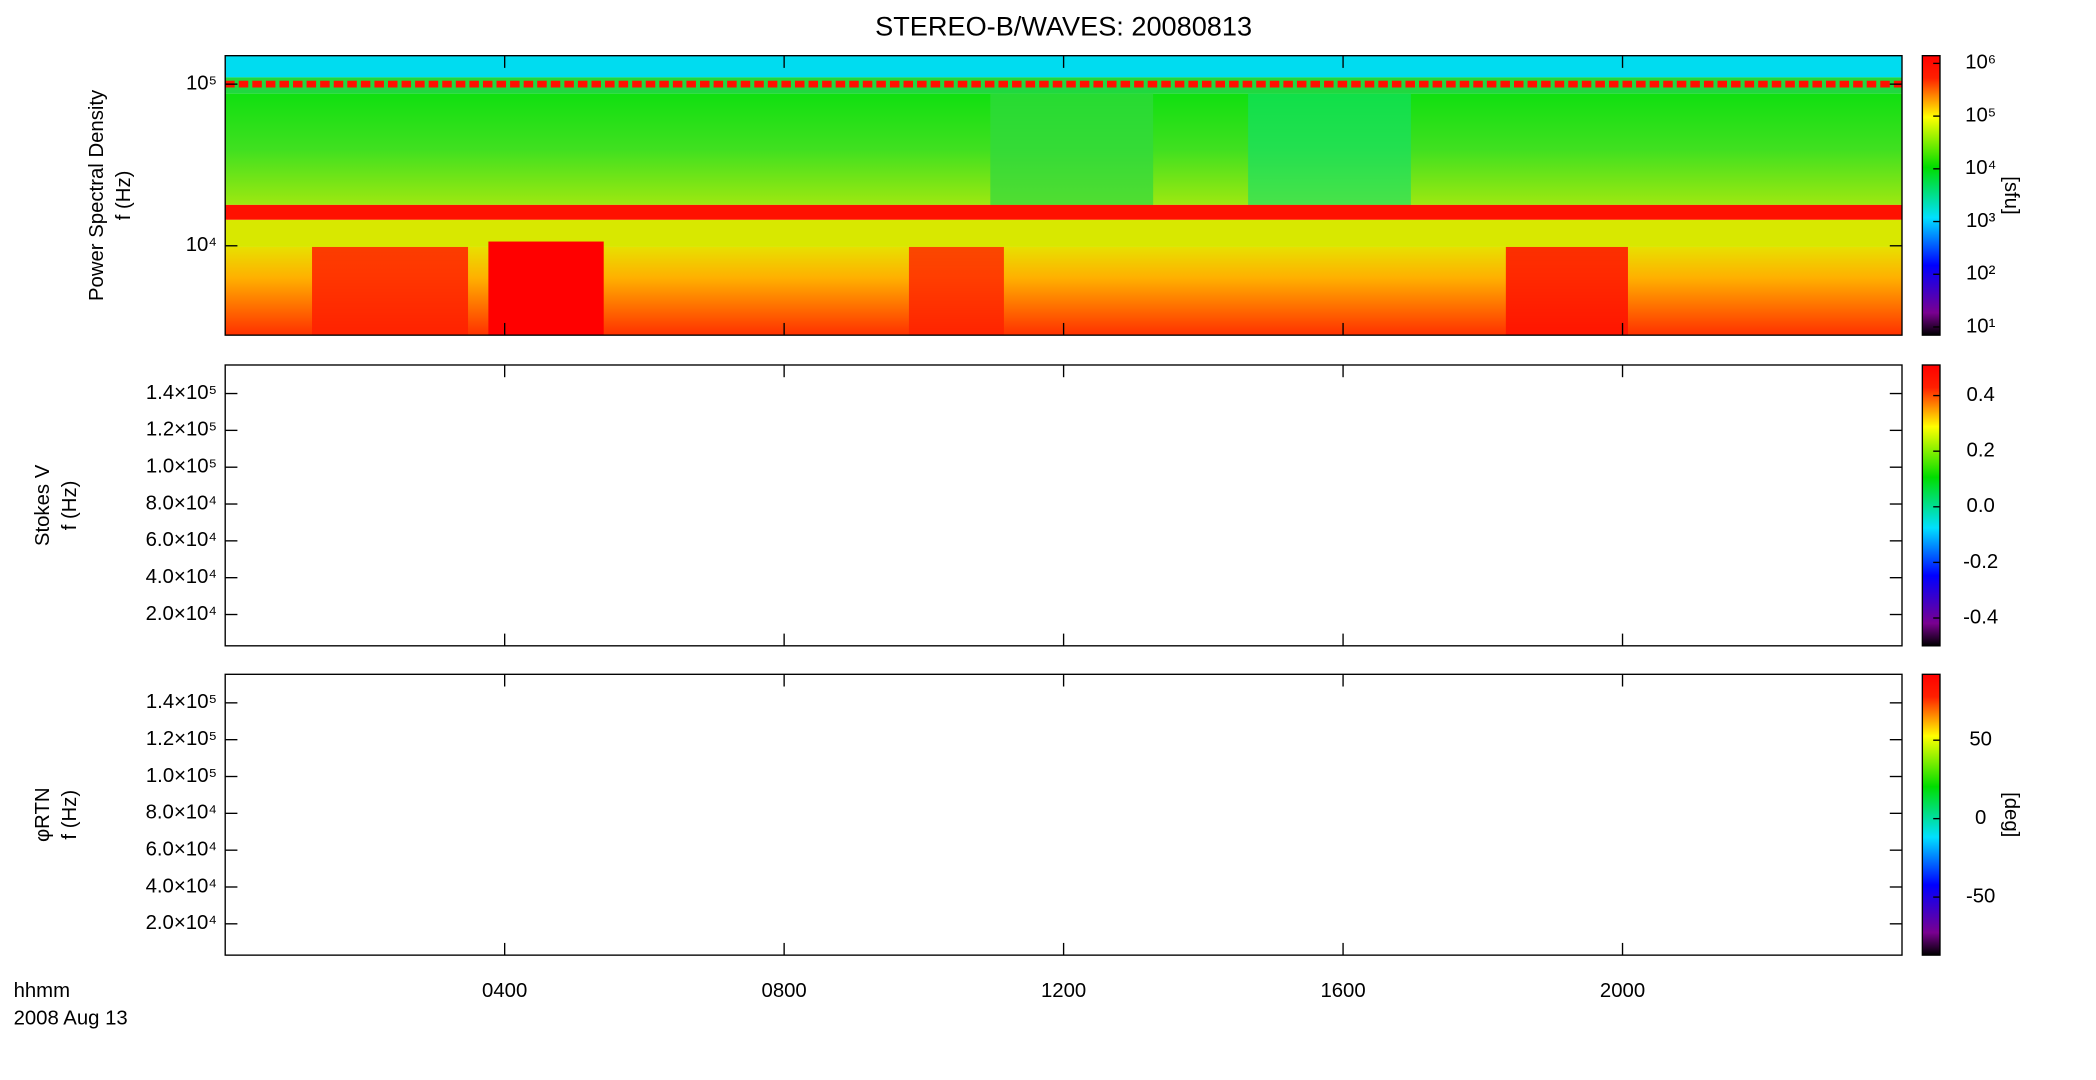 The height and width of the screenshot is (1080, 2096). What do you see at coordinates (43, 814) in the screenshot?
I see `y-axis-label: φRTN` at bounding box center [43, 814].